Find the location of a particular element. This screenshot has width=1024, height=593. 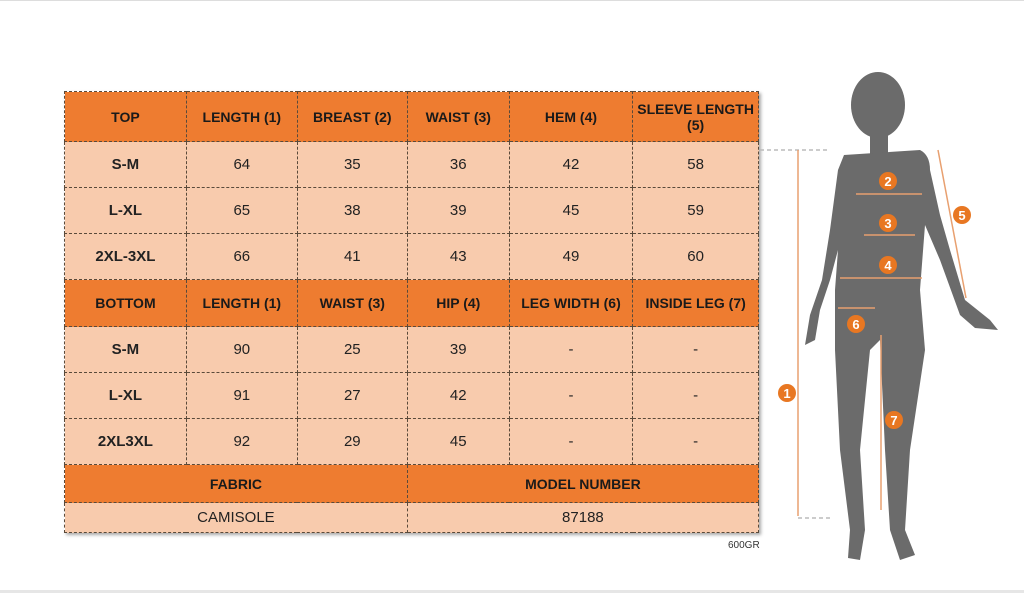

model-label: MODEL NUMBER is located at coordinates (583, 483).